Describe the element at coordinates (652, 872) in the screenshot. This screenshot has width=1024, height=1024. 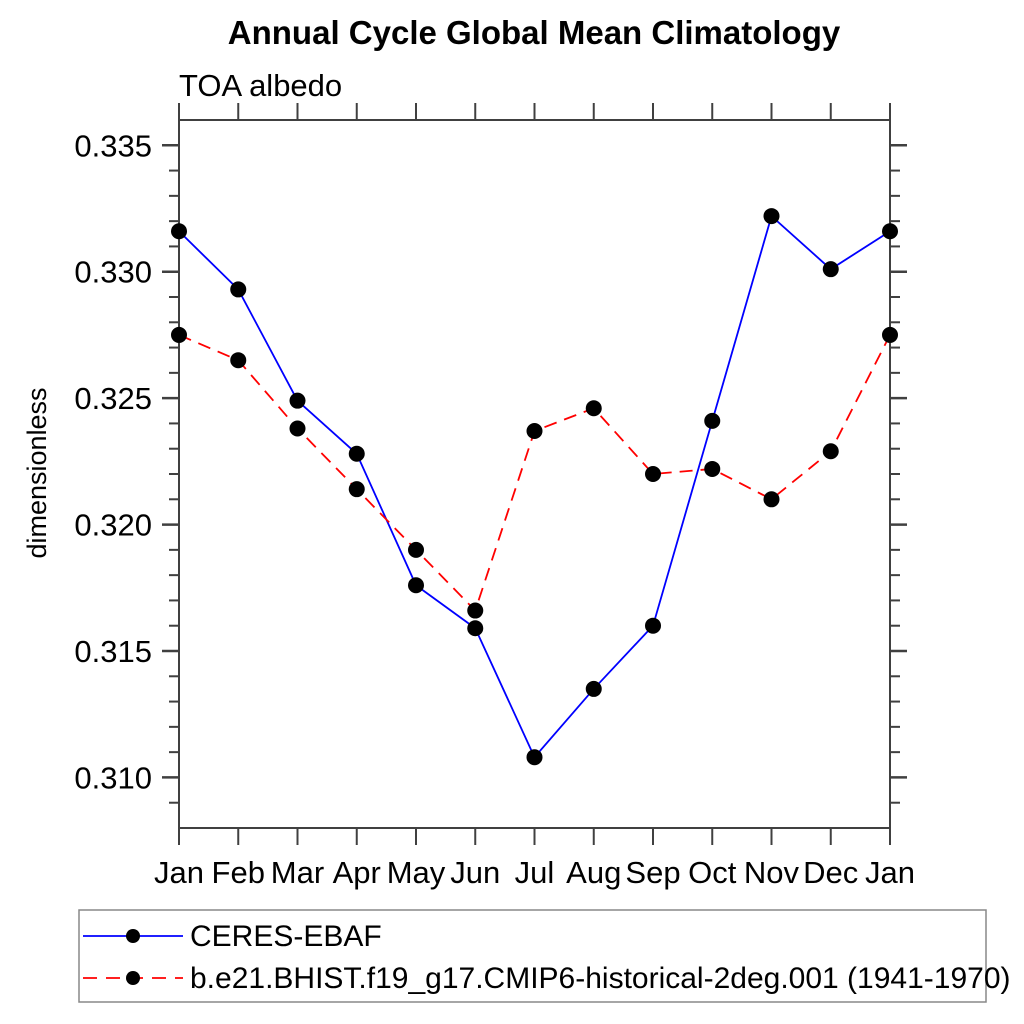
I see `x-tick-label: Sep` at that location.